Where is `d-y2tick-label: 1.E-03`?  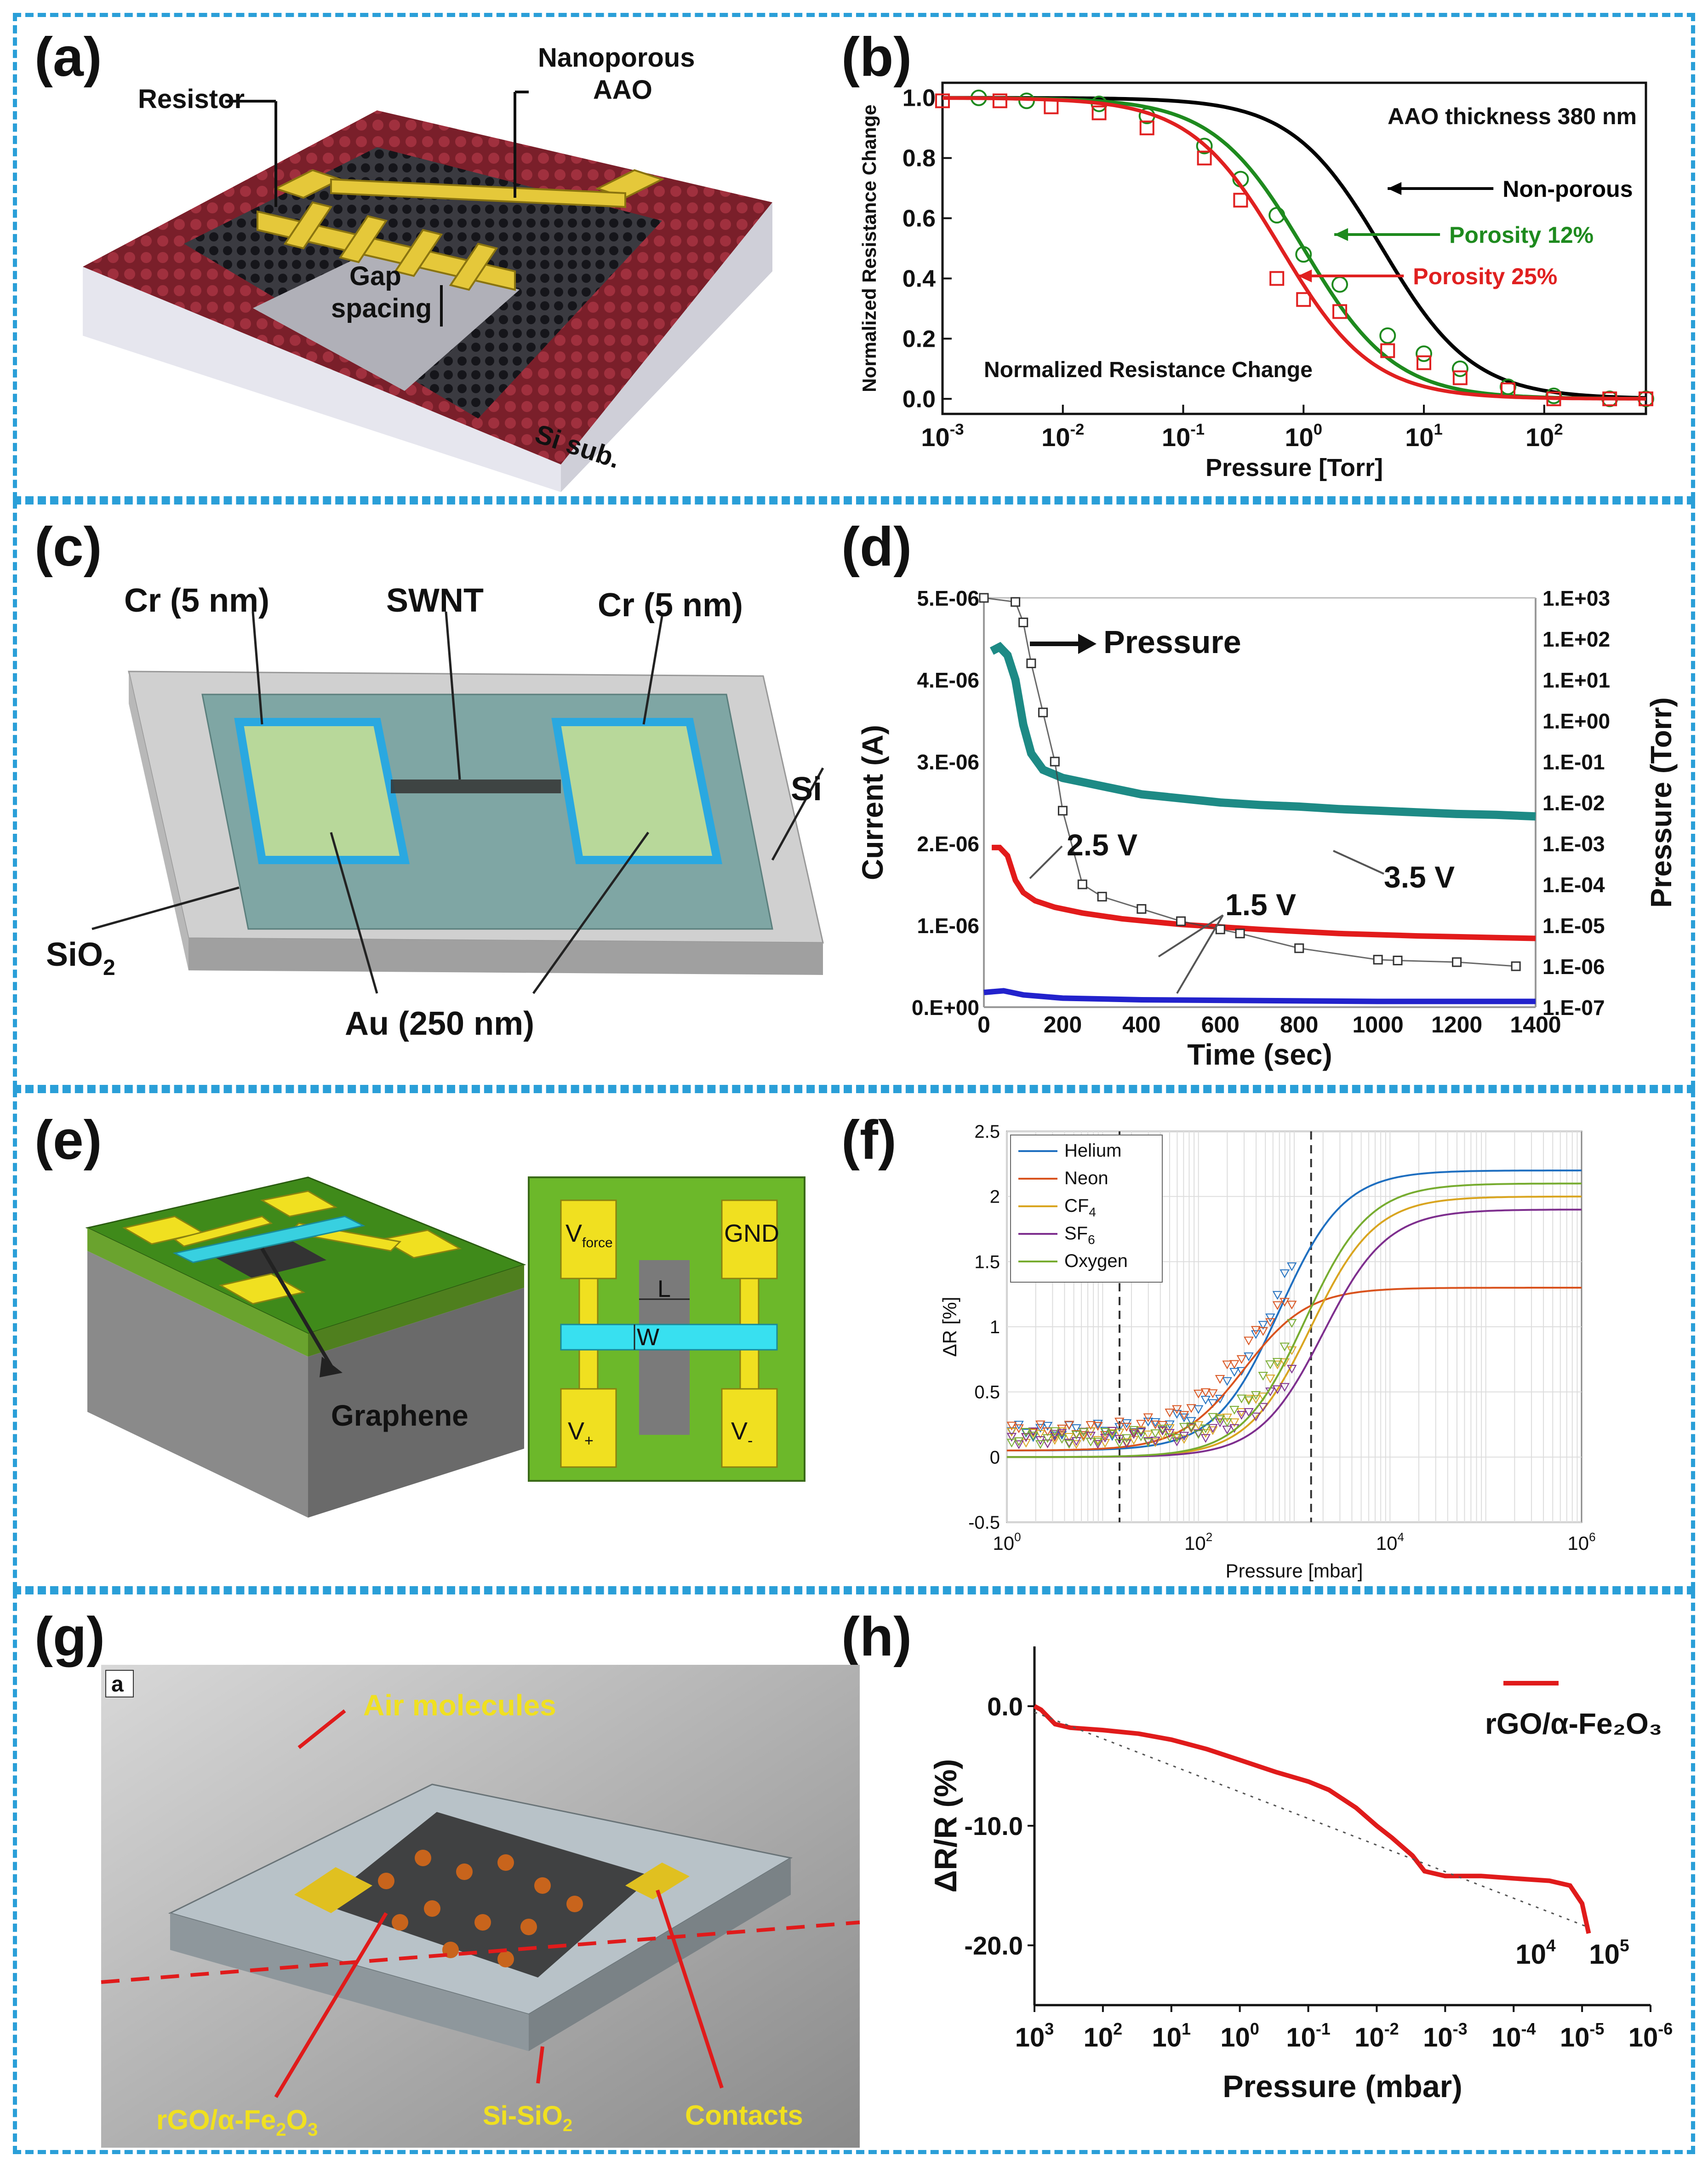 d-y2tick-label: 1.E-03 is located at coordinates (1573, 844).